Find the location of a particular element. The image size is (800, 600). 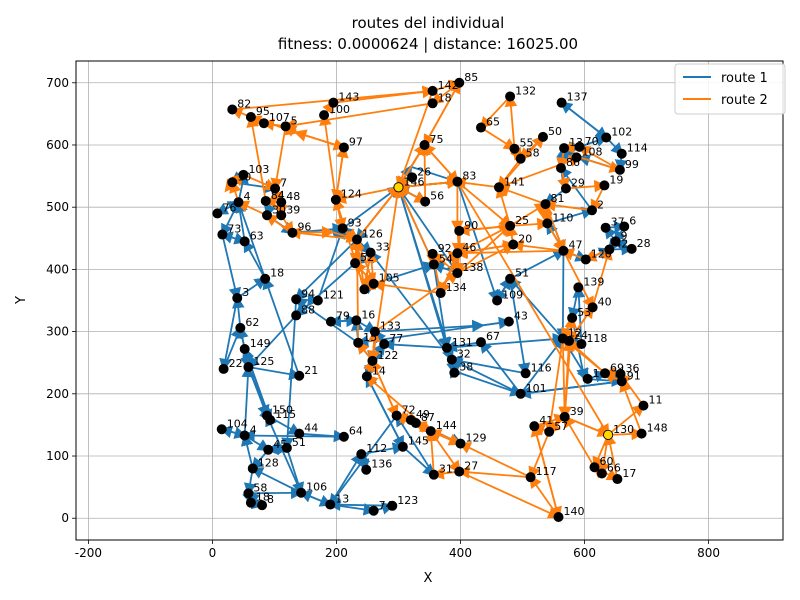

customer-label: 33 is located at coordinates (383, 247).